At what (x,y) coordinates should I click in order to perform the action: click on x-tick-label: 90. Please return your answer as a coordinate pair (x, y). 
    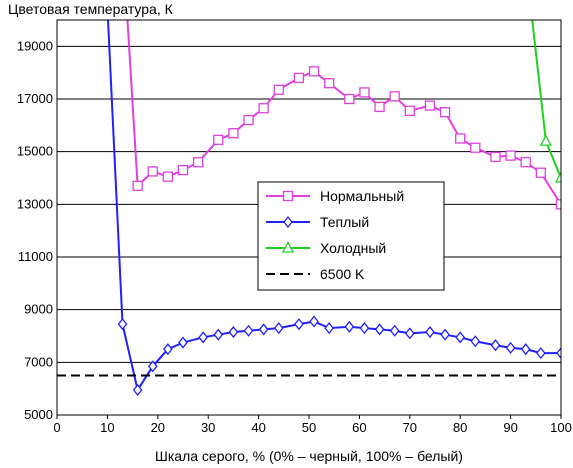
    Looking at the image, I should click on (510, 427).